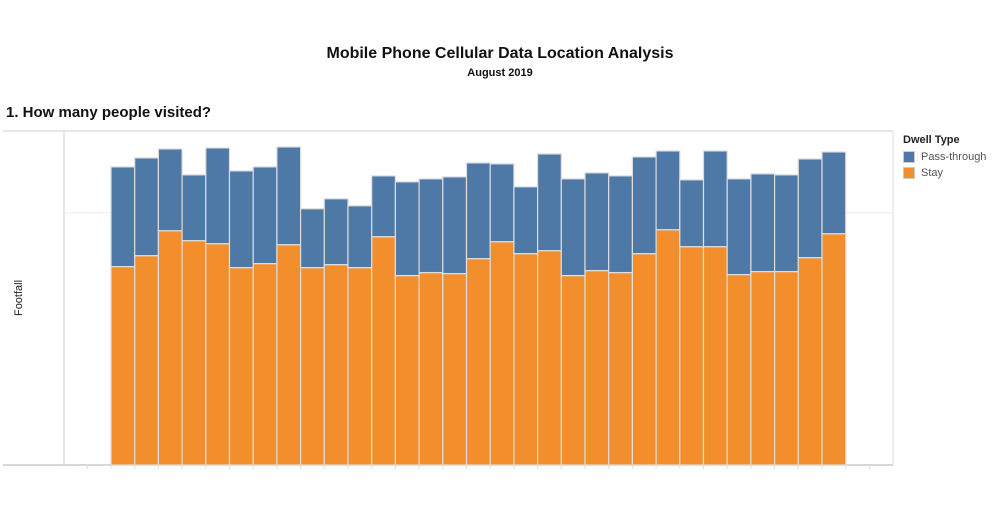 The image size is (1000, 511). I want to click on chart-subtitle: August 2019, so click(500, 73).